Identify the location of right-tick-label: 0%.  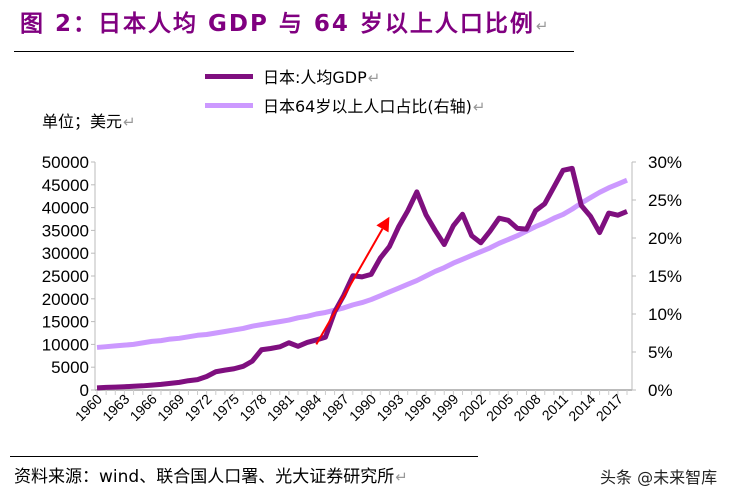
(660, 390).